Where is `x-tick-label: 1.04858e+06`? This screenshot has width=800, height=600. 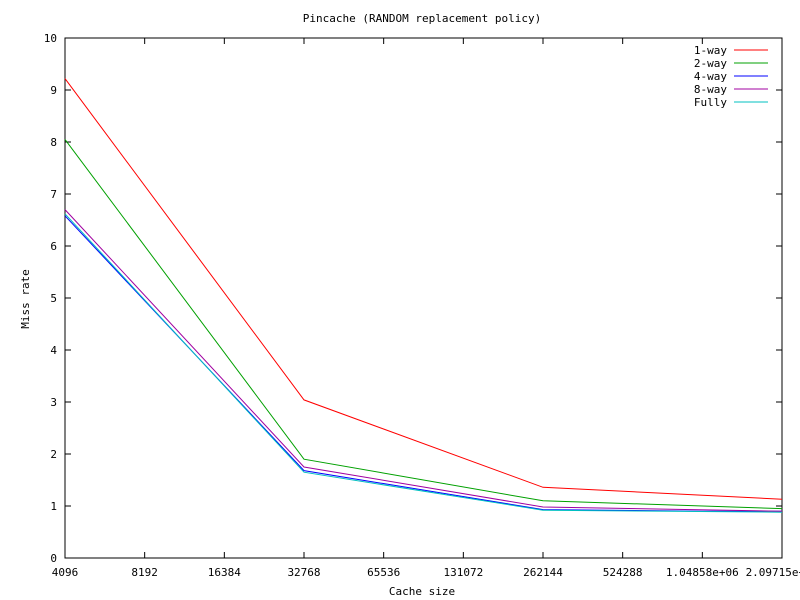 x-tick-label: 1.04858e+06 is located at coordinates (702, 572).